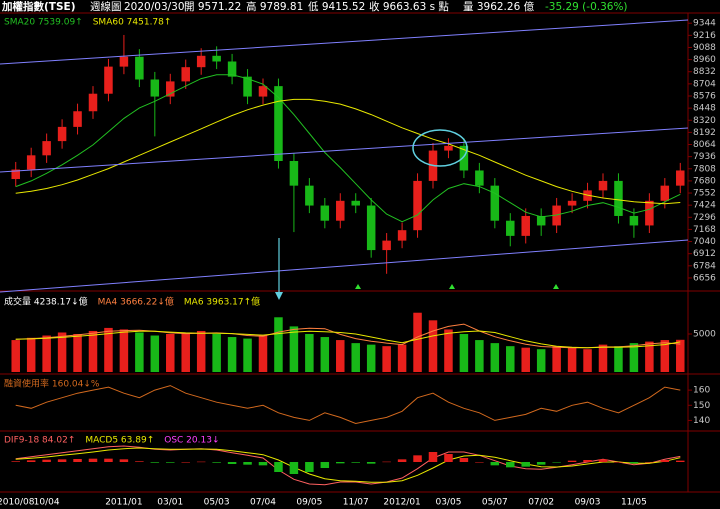 The height and width of the screenshot is (509, 720). I want to click on low: 低 9415.52, so click(336, 6).